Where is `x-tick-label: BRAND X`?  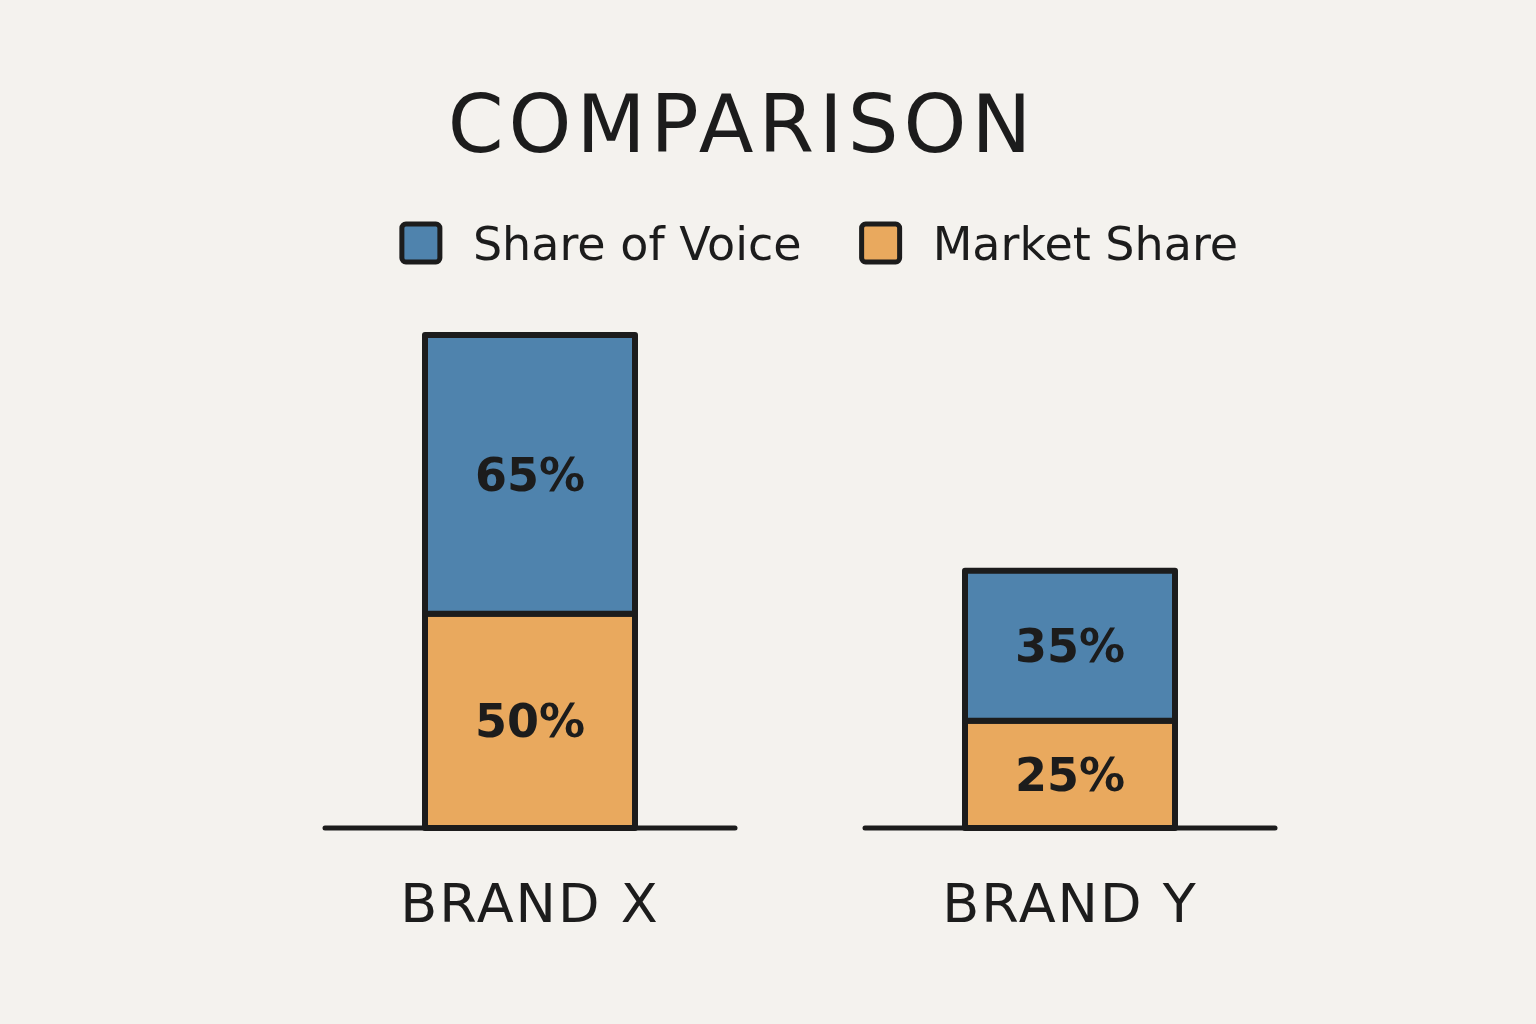 x-tick-label: BRAND X is located at coordinates (530, 903).